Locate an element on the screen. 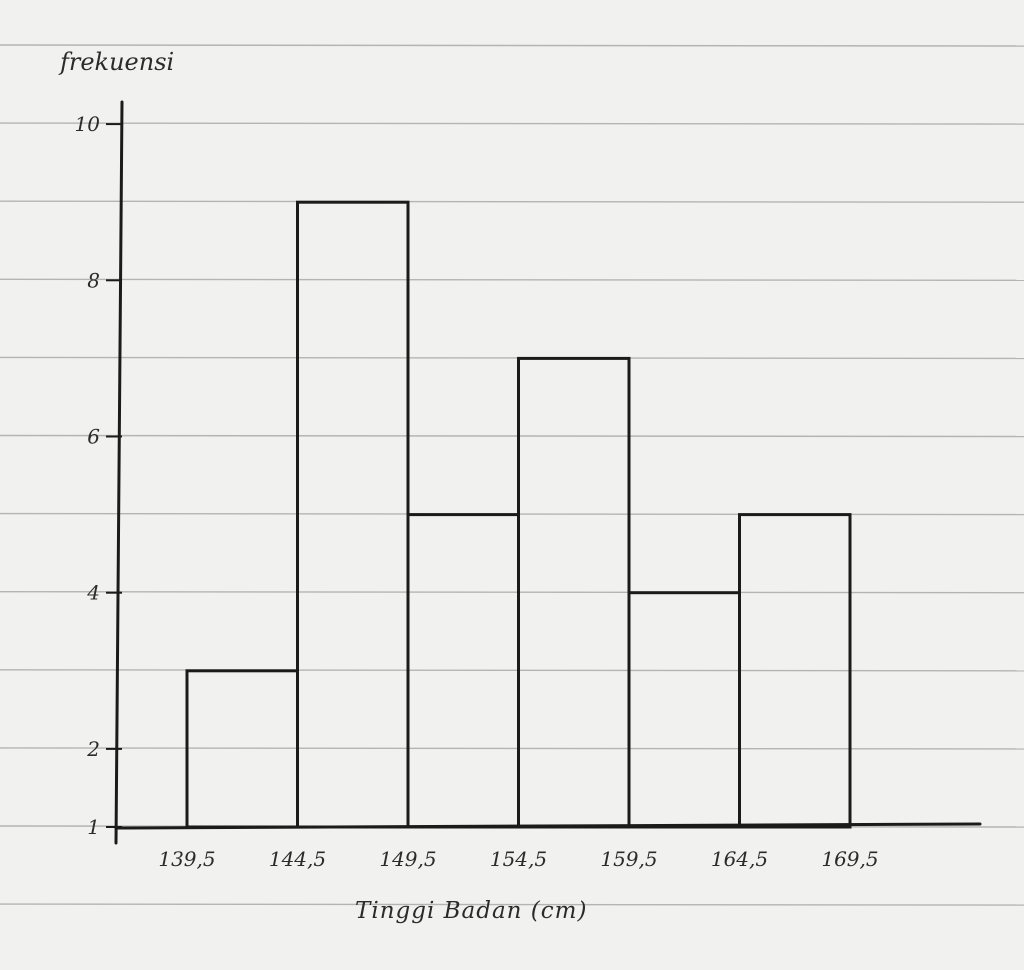 The height and width of the screenshot is (970, 1024). histogram-bar is located at coordinates (795, 671).